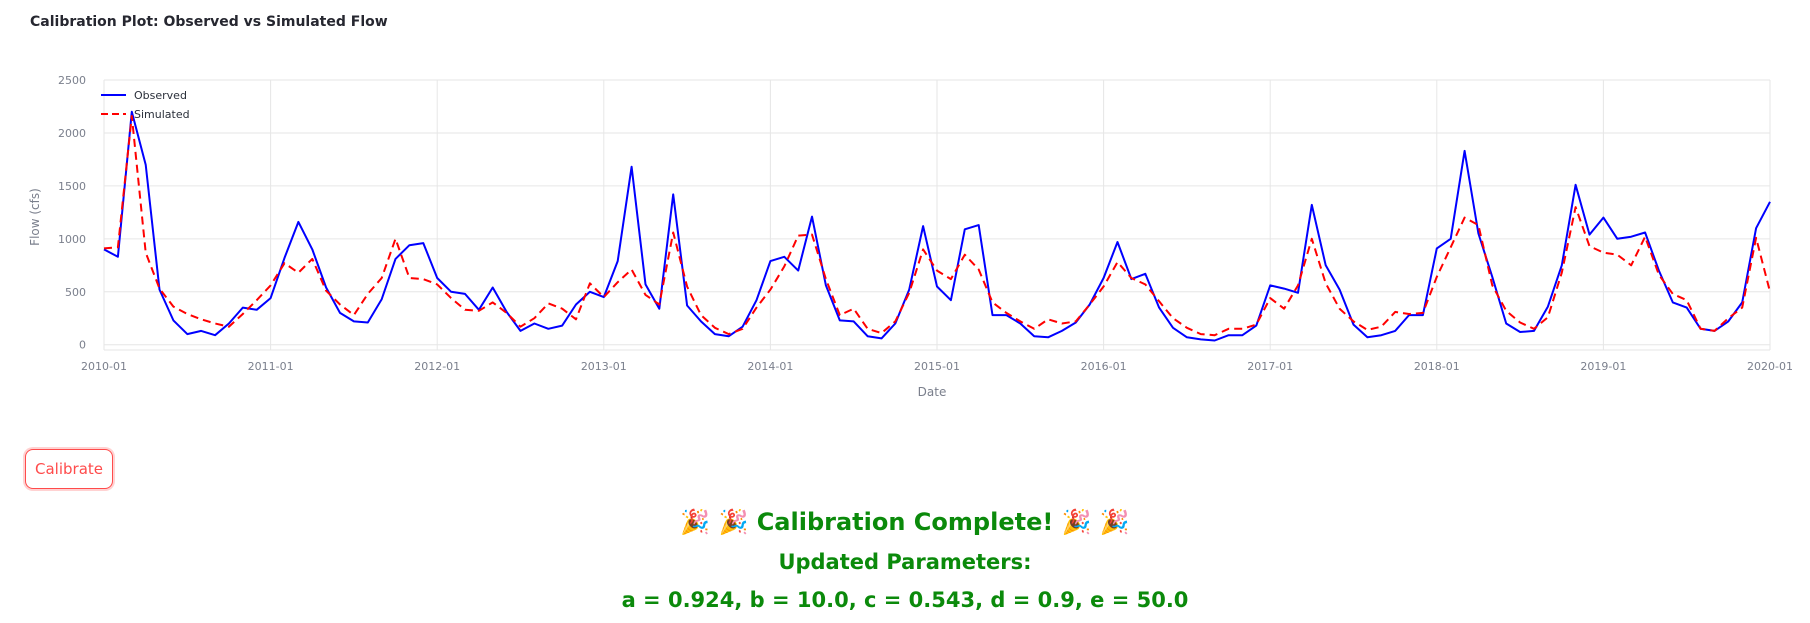 This screenshot has width=1810, height=623. I want to click on x-tick-label: 2019-01, so click(1603, 366).